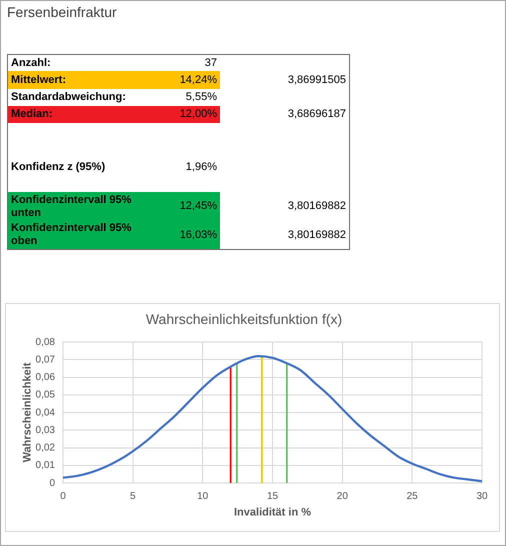  Describe the element at coordinates (46, 448) in the screenshot. I see `y-tick-label: 0,02` at that location.